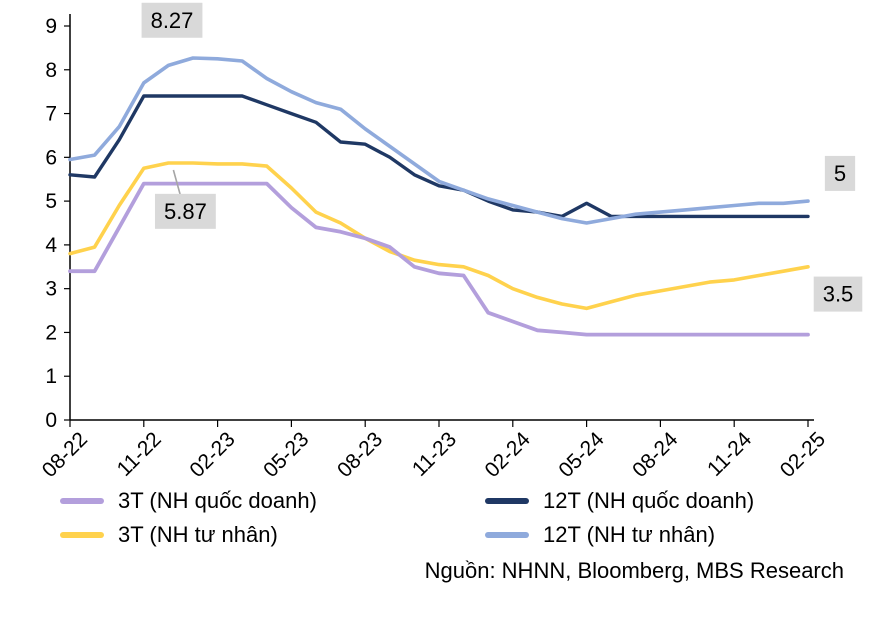  I want to click on legend-marker-12t-tu-nhan, so click(507, 535).